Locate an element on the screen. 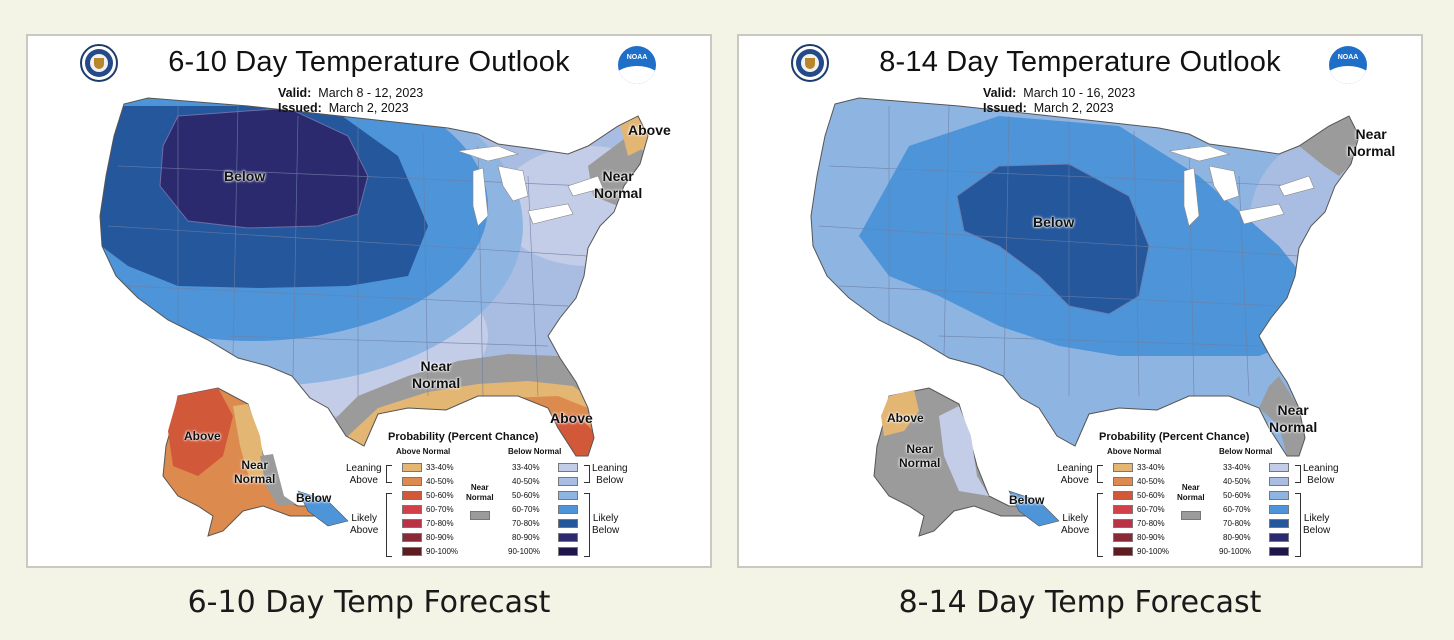 This screenshot has height=640, width=1454. pct-above-1: 40-50% is located at coordinates (440, 481).